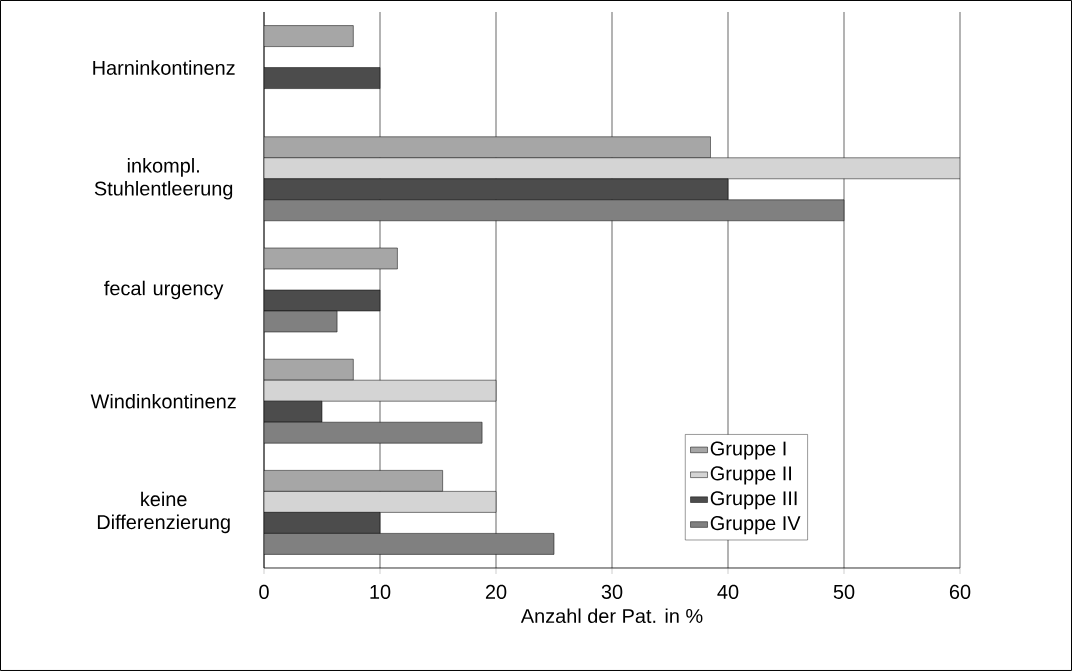 The height and width of the screenshot is (671, 1072). What do you see at coordinates (728, 591) in the screenshot?
I see `x-tick-label: 40` at bounding box center [728, 591].